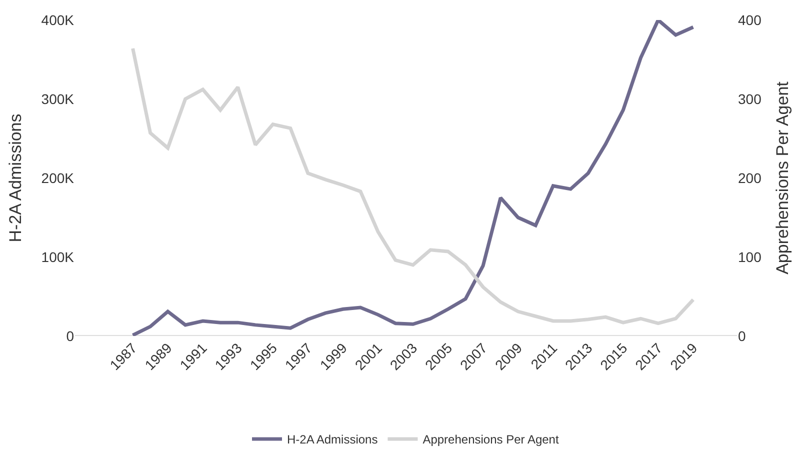 Image resolution: width=812 pixels, height=466 pixels. What do you see at coordinates (58, 20) in the screenshot?
I see `y-tick-label: 400K` at bounding box center [58, 20].